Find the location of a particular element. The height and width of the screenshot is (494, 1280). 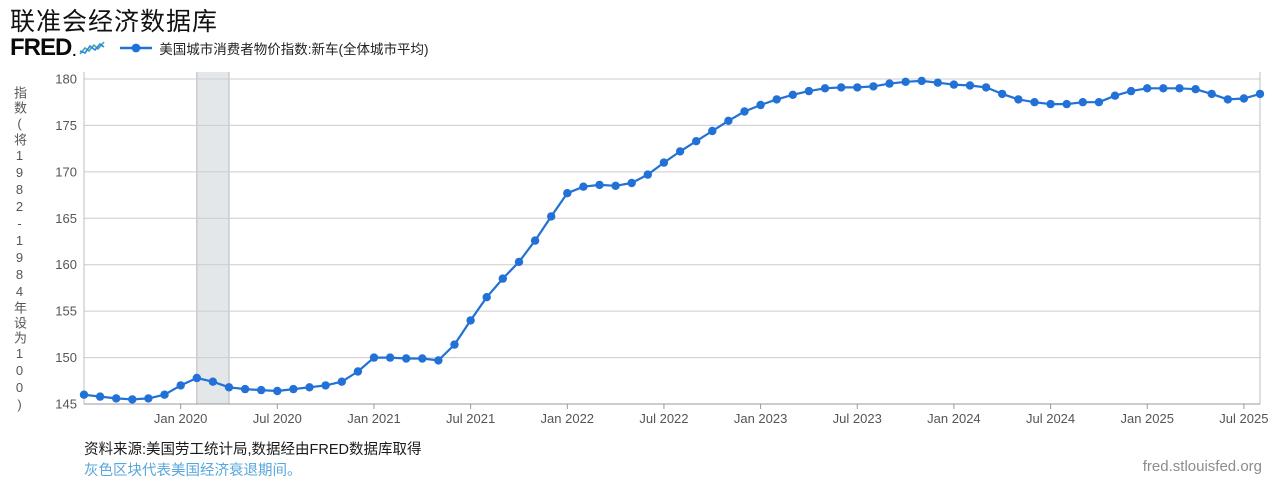

y-tick-label: 160 is located at coordinates (66, 264).